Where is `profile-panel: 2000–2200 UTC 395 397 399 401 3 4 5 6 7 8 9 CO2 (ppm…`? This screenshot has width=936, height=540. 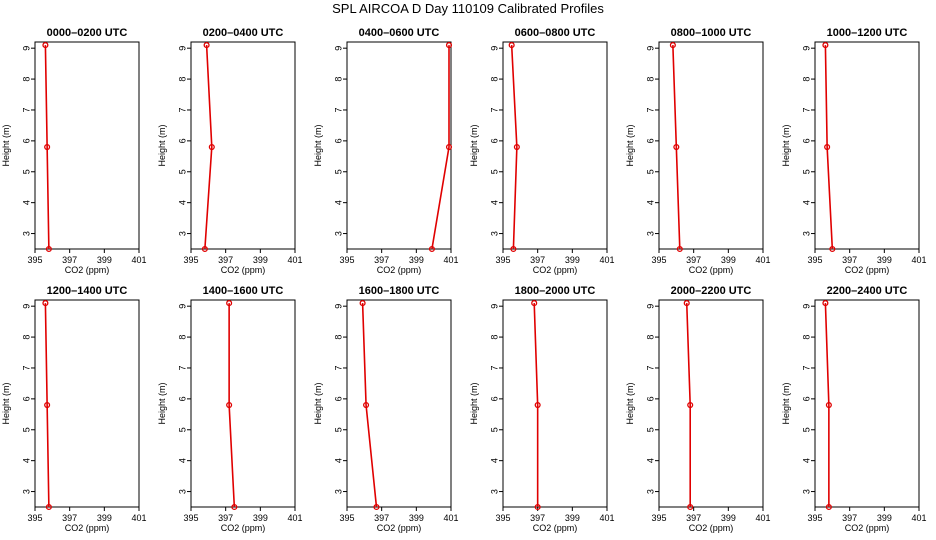 profile-panel: 2000–2200 UTC 395 397 399 401 3 4 5 6 7 8 9 CO2 (ppm… is located at coordinates (698, 409).